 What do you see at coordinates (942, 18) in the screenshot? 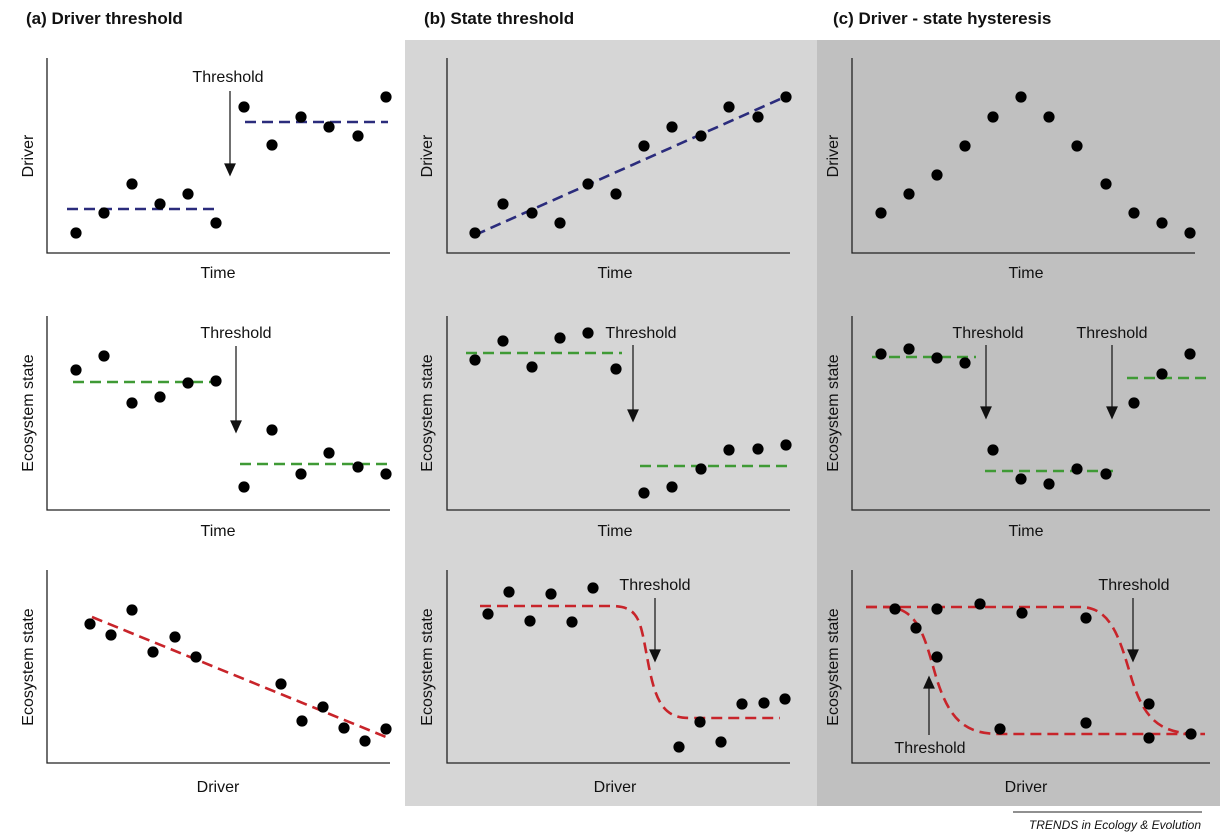
I see `panel-c-title: (c) Driver - state hysteresis` at bounding box center [942, 18].